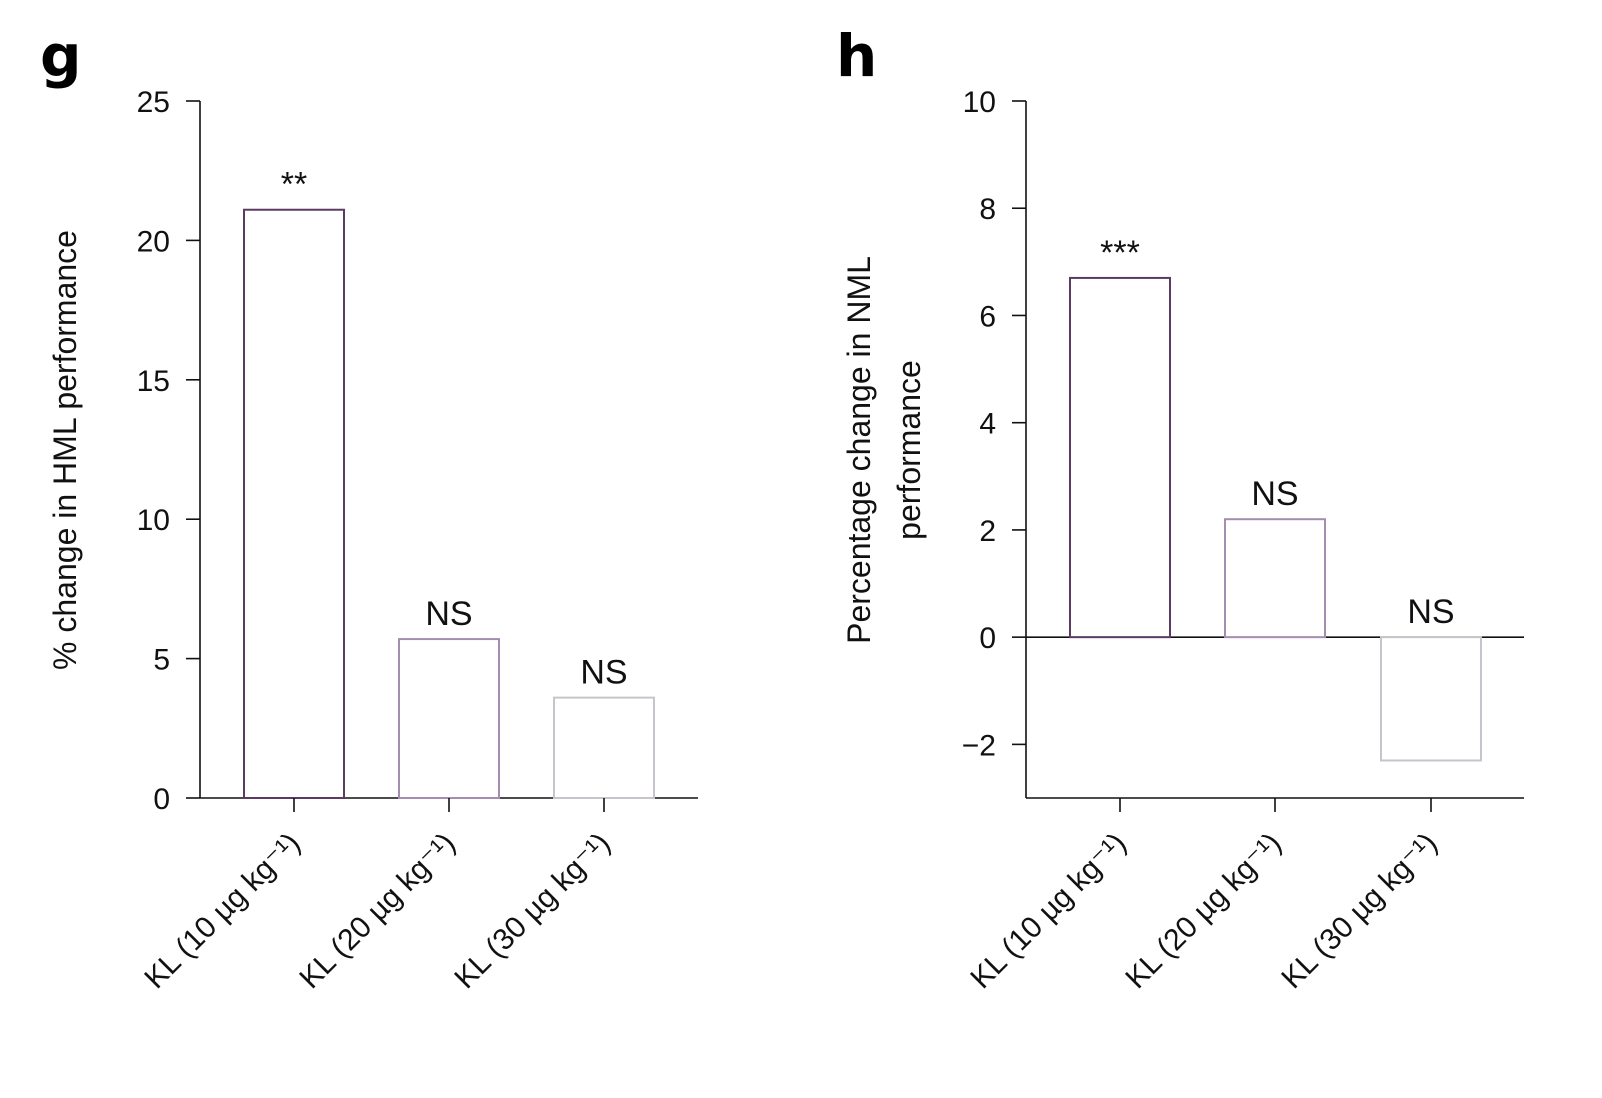 Image resolution: width=1602 pixels, height=1098 pixels. I want to click on significance-label-h-3: NS, so click(1430, 612).